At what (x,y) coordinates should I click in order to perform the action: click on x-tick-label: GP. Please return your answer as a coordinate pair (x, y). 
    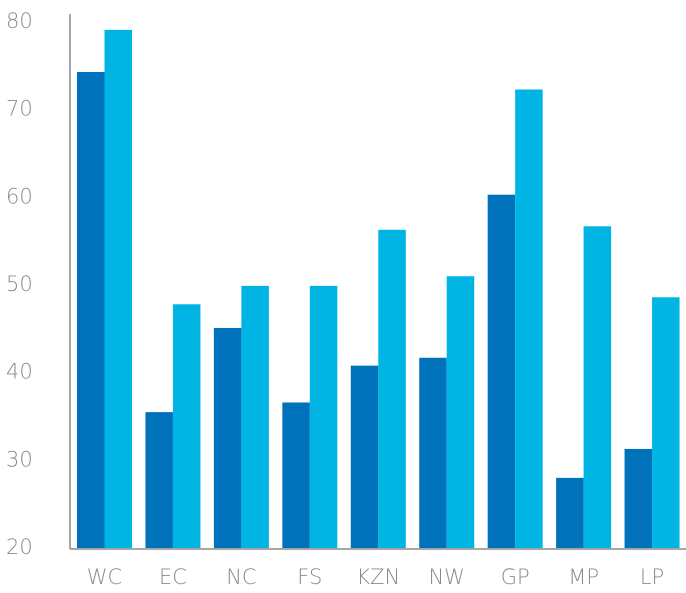
    Looking at the image, I should click on (515, 577).